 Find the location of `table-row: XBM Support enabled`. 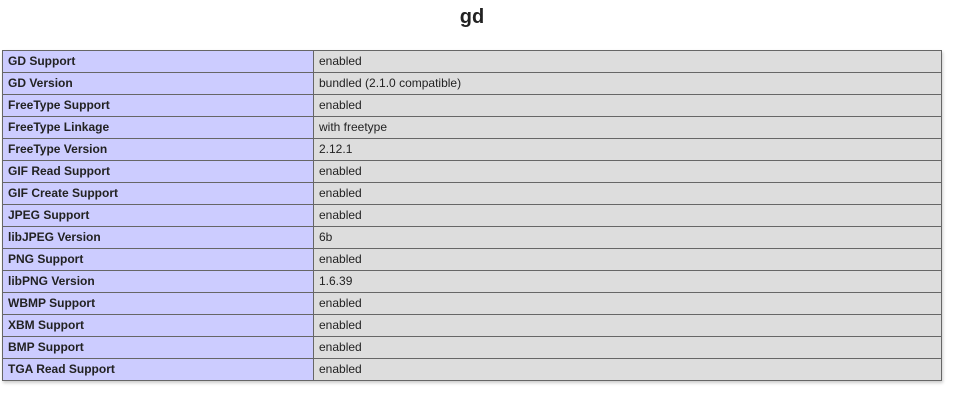

table-row: XBM Support enabled is located at coordinates (472, 325).